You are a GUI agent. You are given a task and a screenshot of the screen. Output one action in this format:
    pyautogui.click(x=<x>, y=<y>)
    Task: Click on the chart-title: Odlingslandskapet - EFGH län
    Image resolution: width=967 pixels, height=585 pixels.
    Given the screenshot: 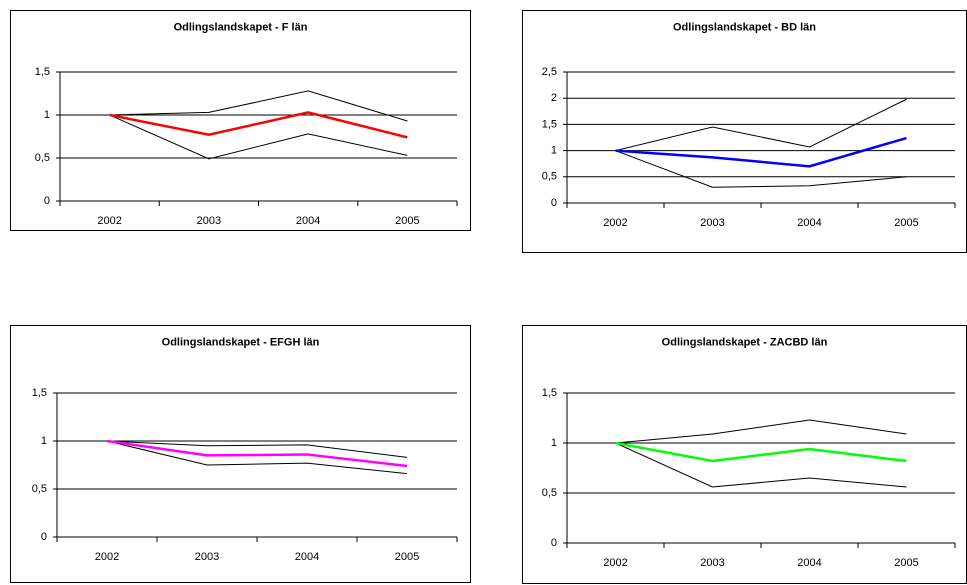 What is the action you would take?
    pyautogui.click(x=241, y=342)
    